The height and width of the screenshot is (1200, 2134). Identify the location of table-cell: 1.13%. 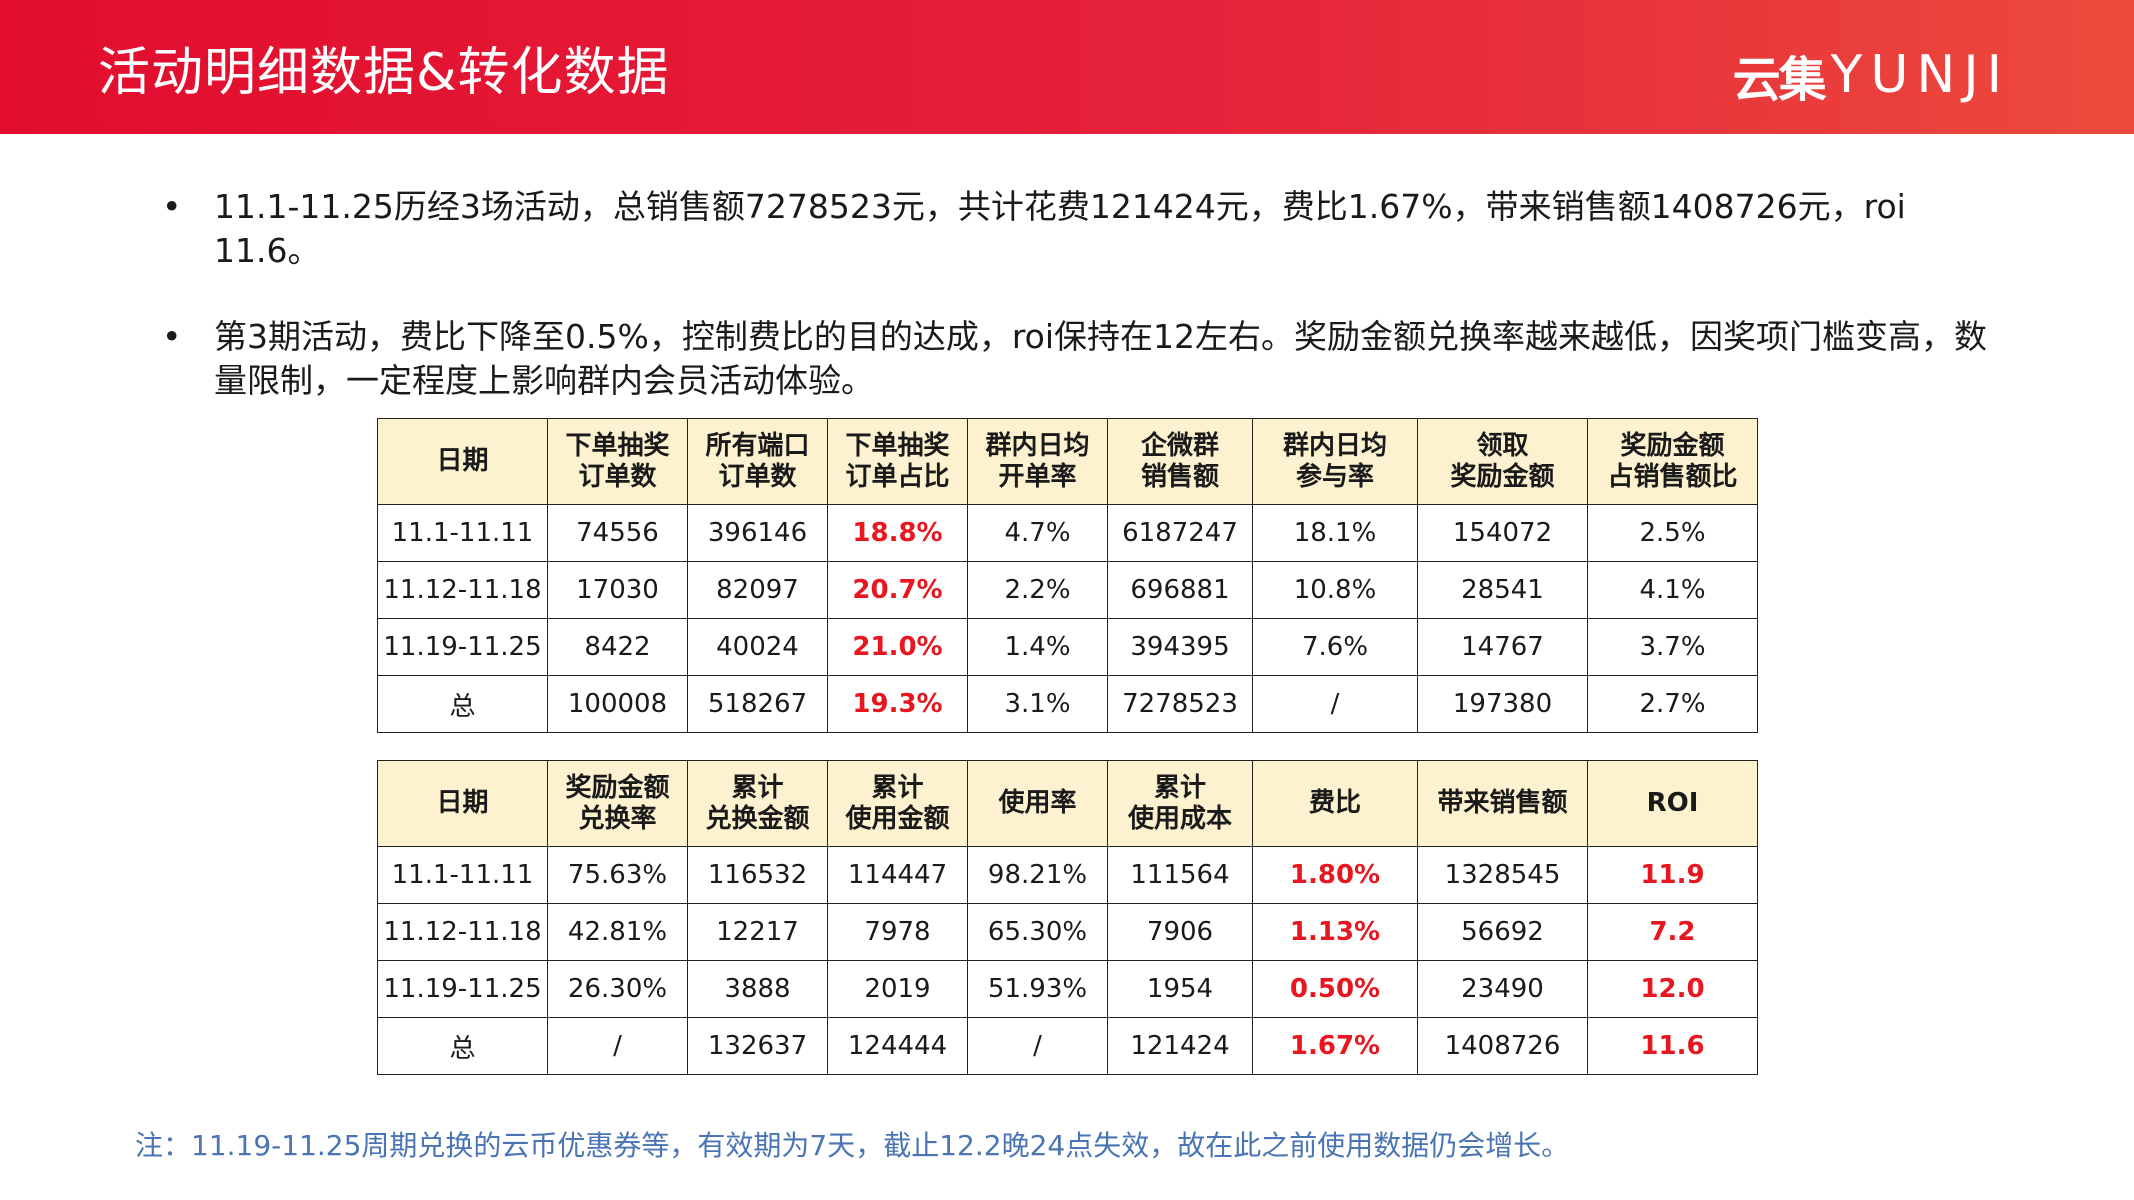
(1335, 932).